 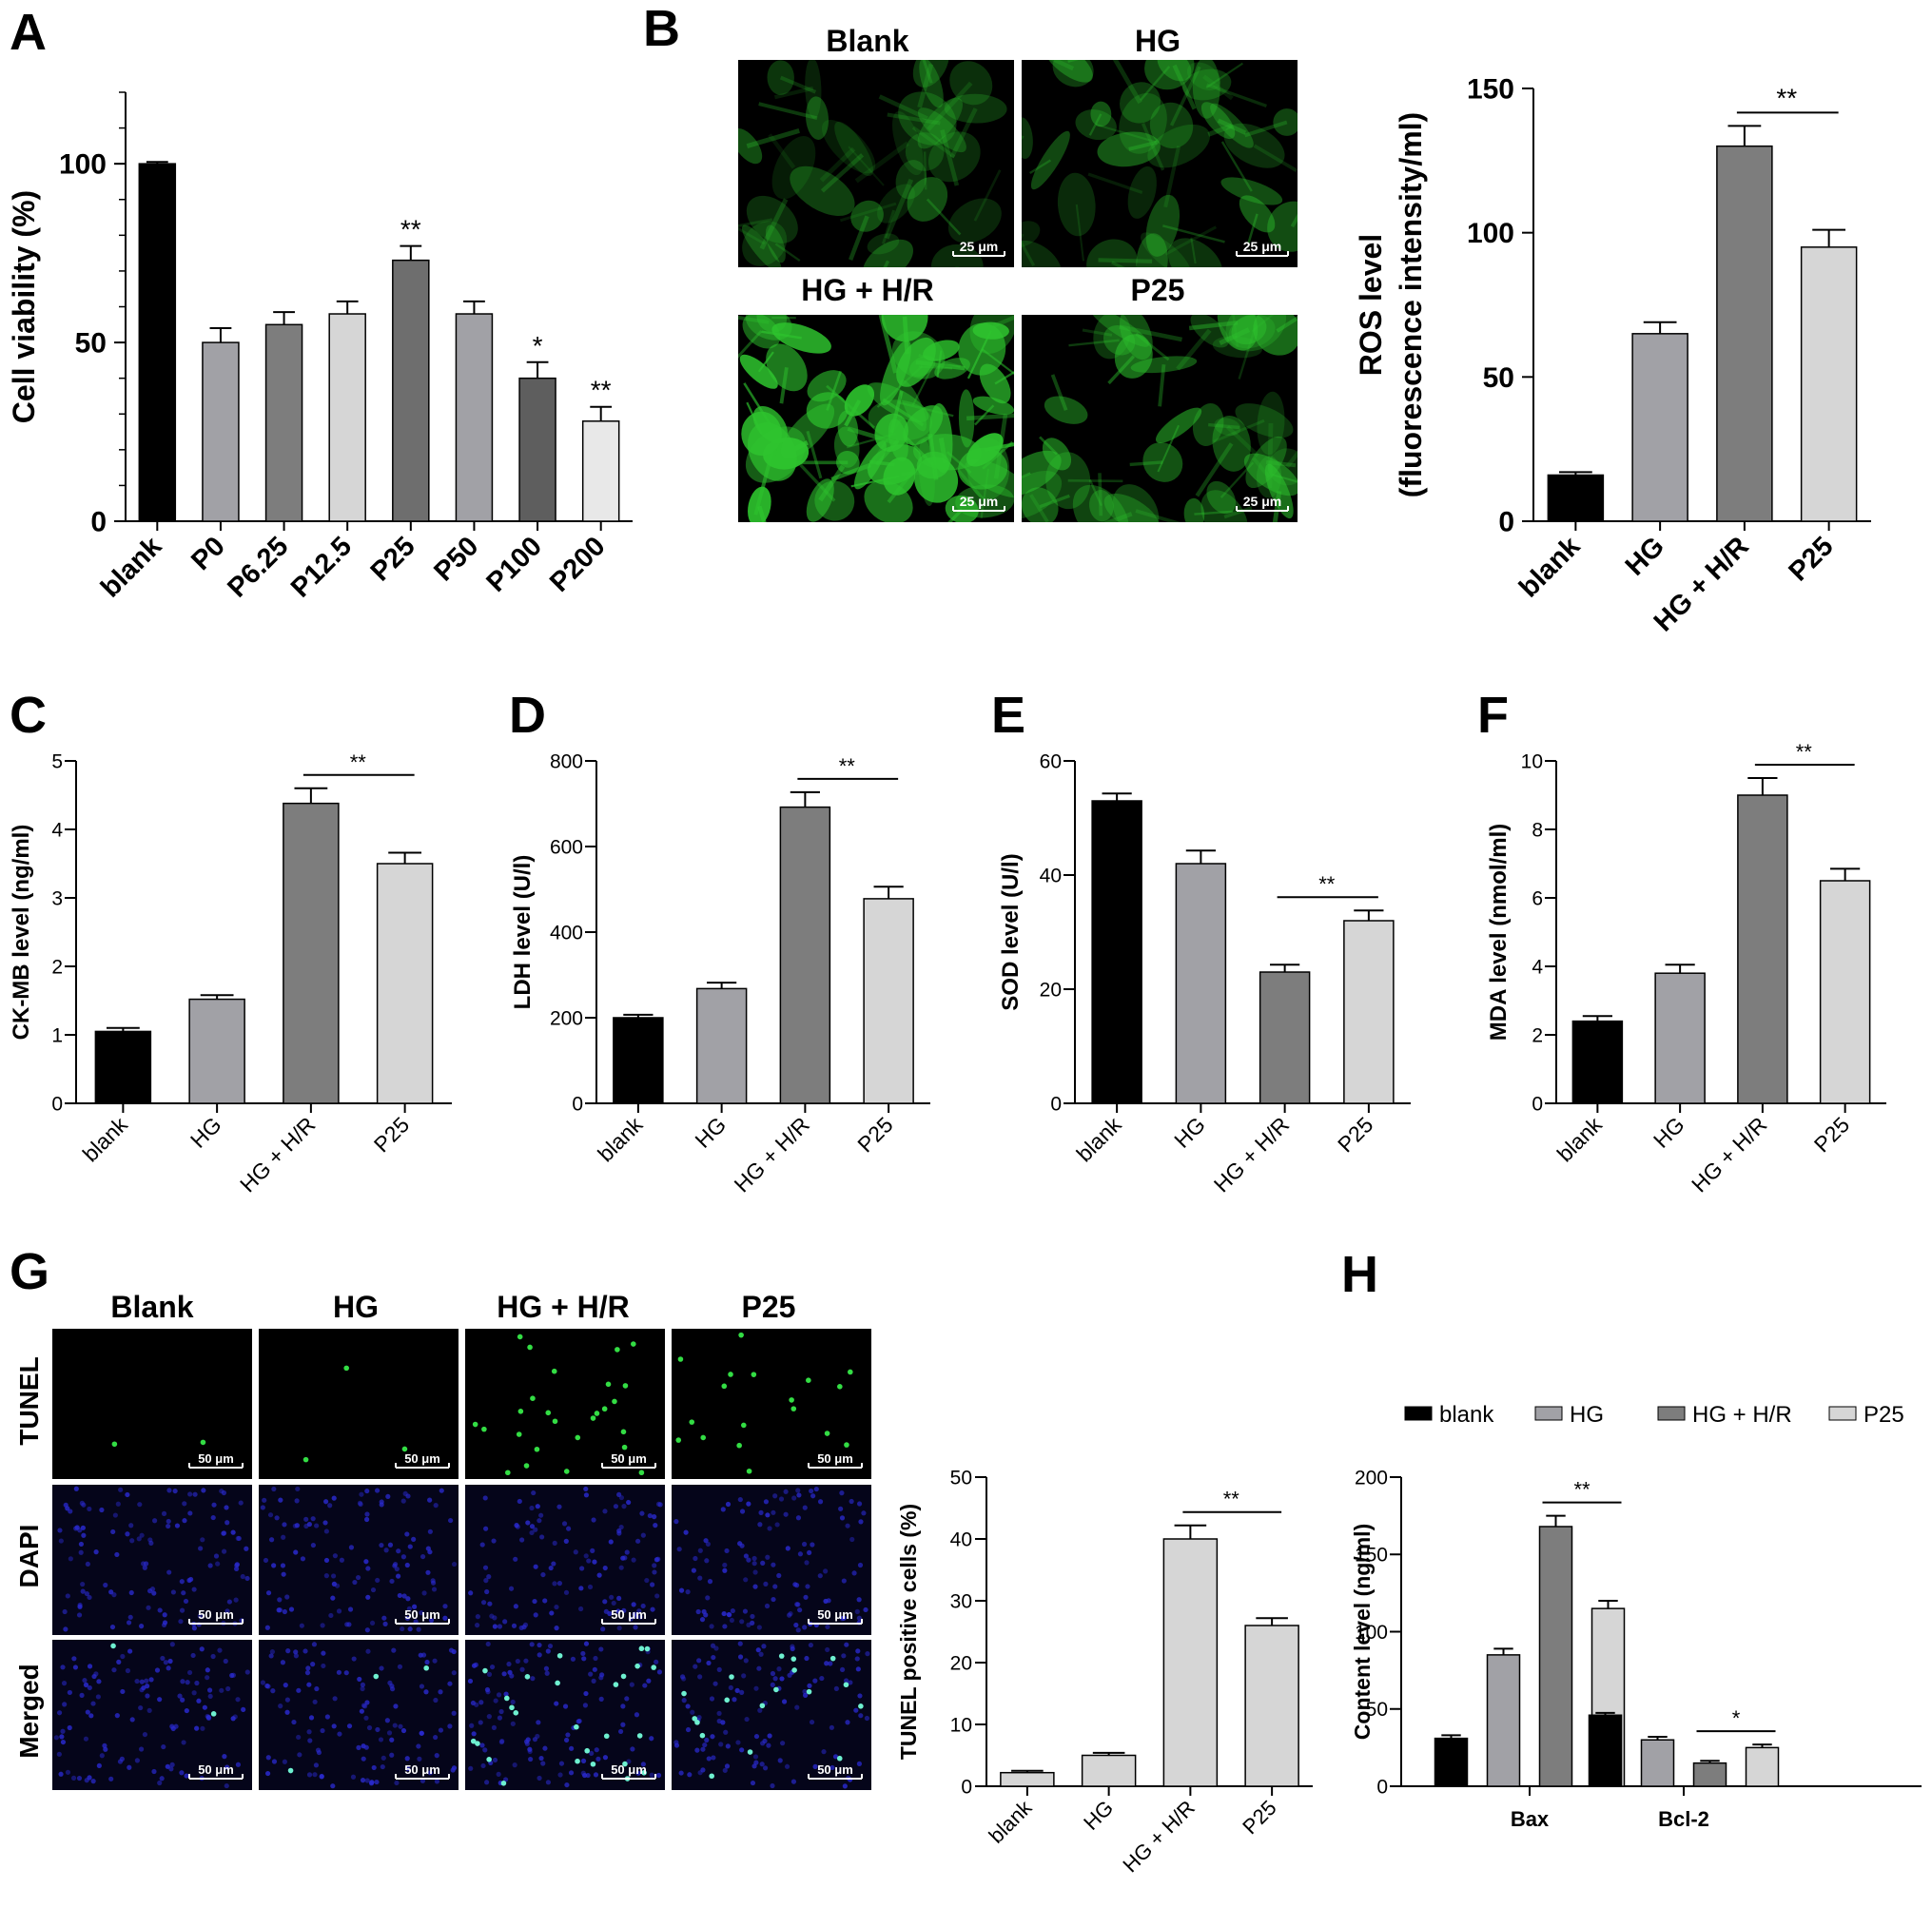 I want to click on micro-b-title-blank: Blank, so click(x=867, y=41).